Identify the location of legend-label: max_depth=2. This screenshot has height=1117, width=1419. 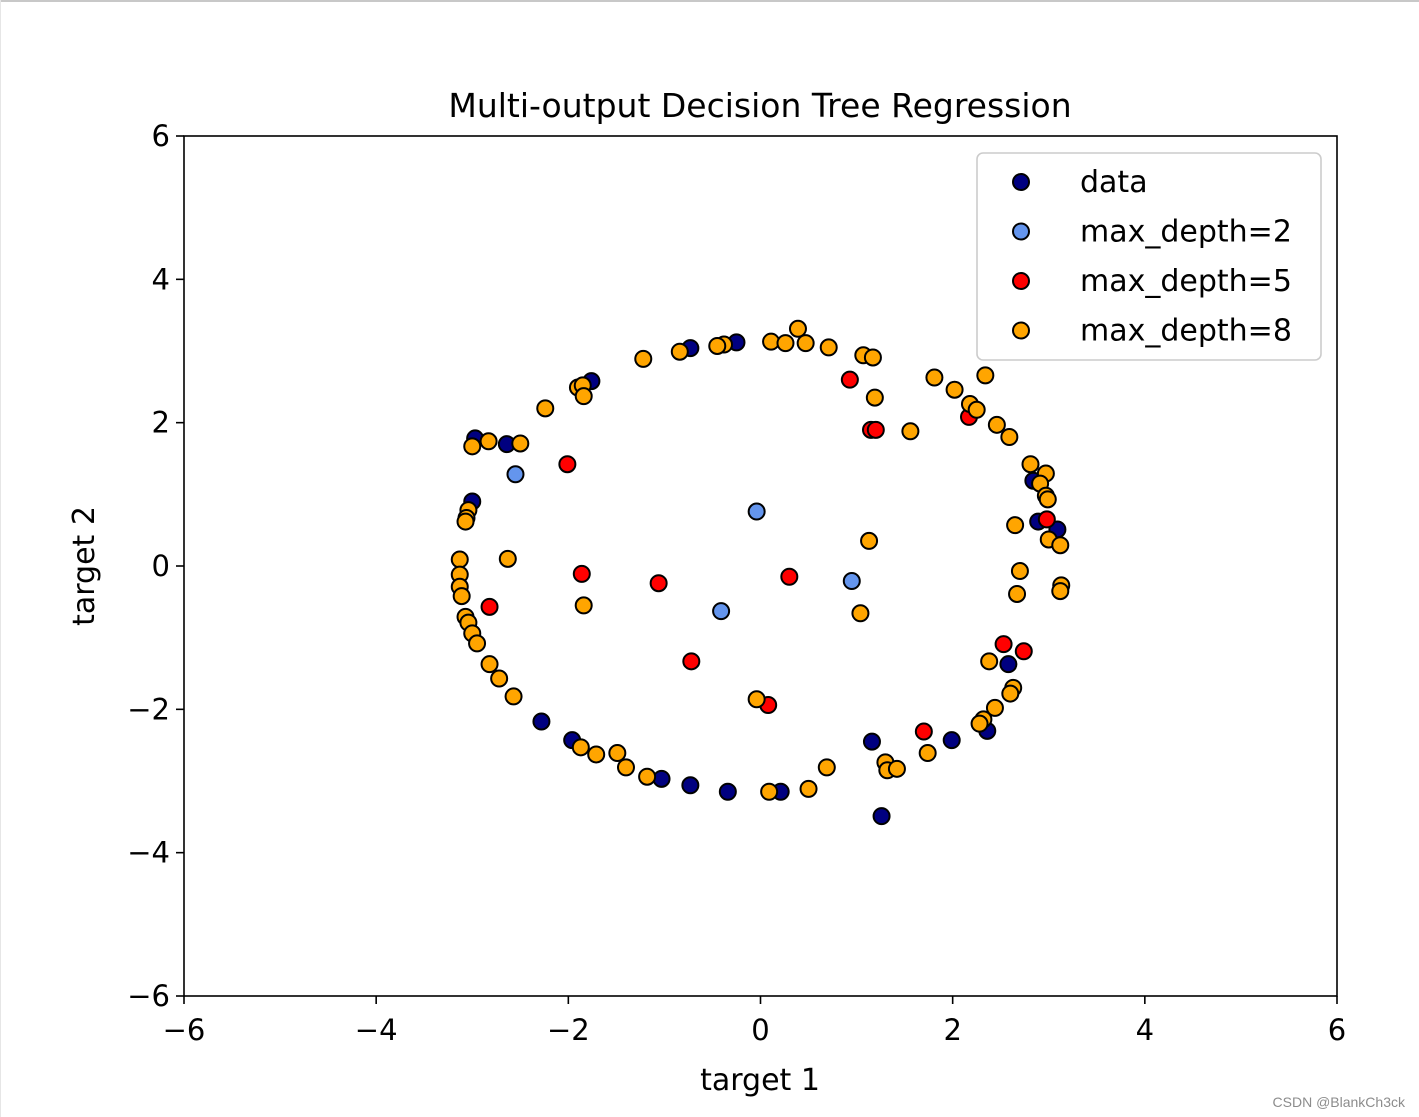
(1186, 232).